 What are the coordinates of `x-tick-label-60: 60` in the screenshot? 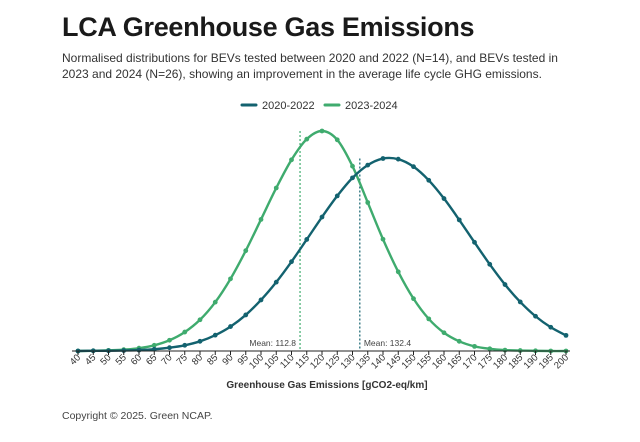 It's located at (136, 359).